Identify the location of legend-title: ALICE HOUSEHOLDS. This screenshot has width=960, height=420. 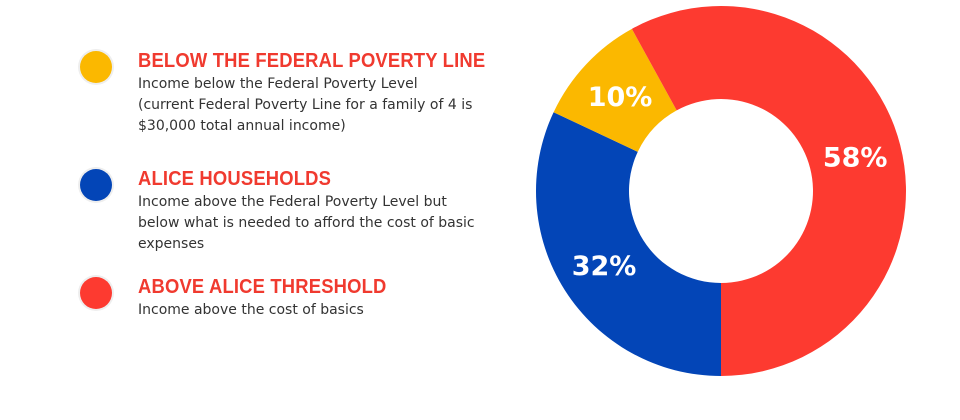
(235, 179).